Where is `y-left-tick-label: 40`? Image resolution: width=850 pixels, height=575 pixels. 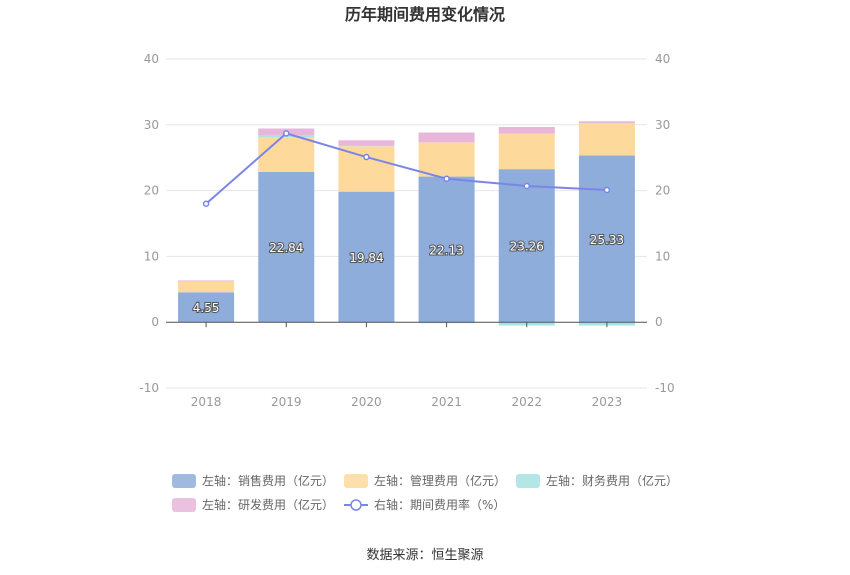
y-left-tick-label: 40 is located at coordinates (151, 59).